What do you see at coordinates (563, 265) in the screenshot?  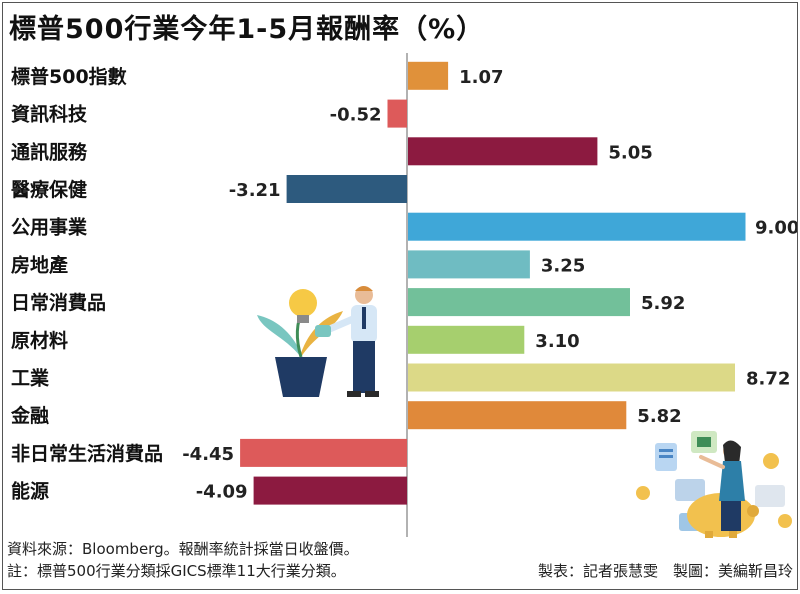 I see `value-label-5: 3.25` at bounding box center [563, 265].